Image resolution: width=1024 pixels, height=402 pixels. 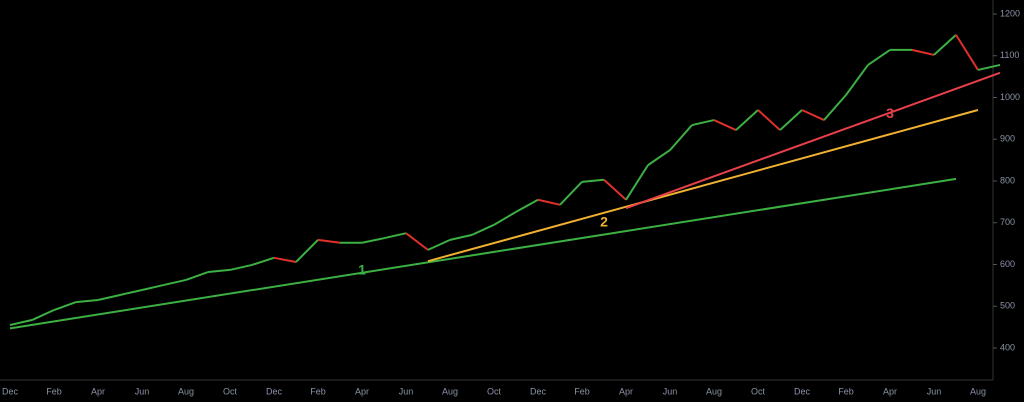 What do you see at coordinates (813, 140) in the screenshot?
I see `trendline` at bounding box center [813, 140].